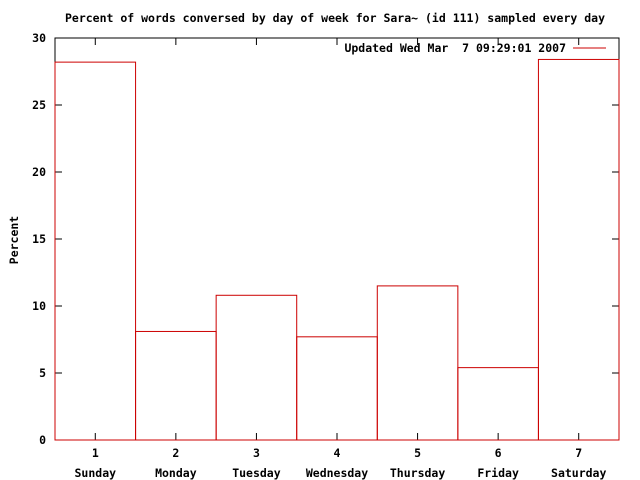  What do you see at coordinates (498, 473) in the screenshot?
I see `day-label: Friday` at bounding box center [498, 473].